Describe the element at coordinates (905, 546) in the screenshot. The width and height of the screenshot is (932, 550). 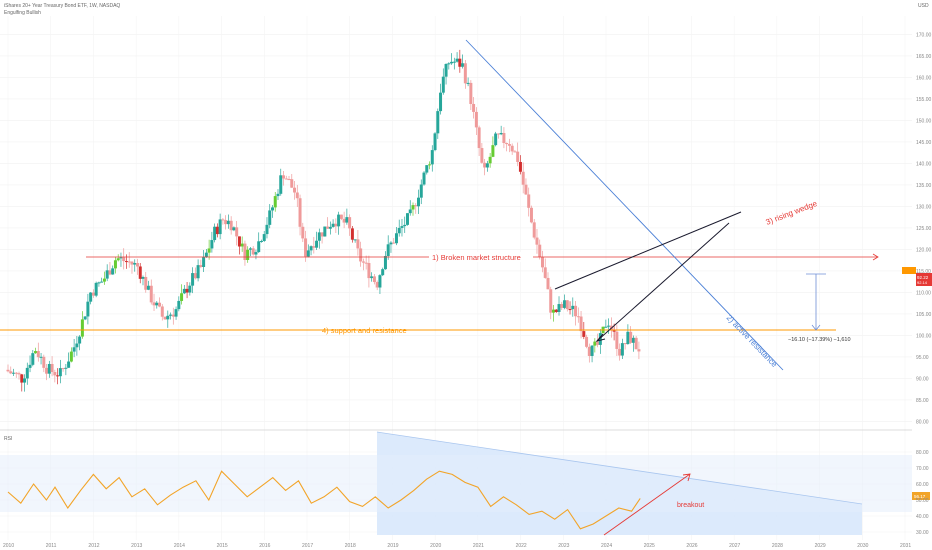
I see `x-tick-label: 2031` at that location.